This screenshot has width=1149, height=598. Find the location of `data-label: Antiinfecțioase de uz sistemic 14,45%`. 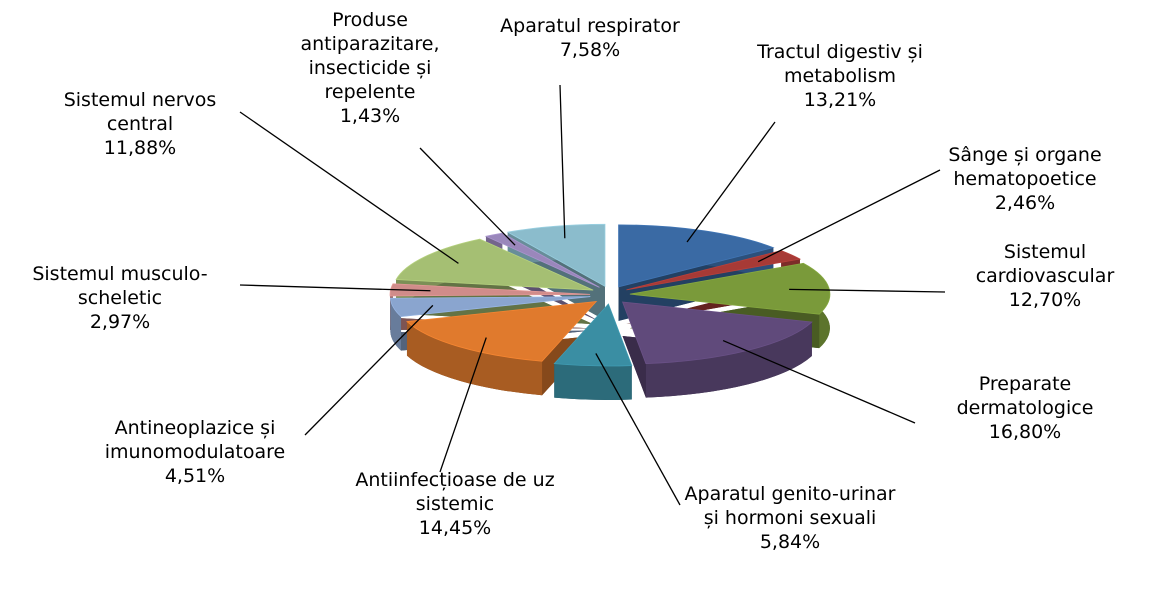

data-label: Antiinfecțioase de uz sistemic 14,45% is located at coordinates (455, 504).